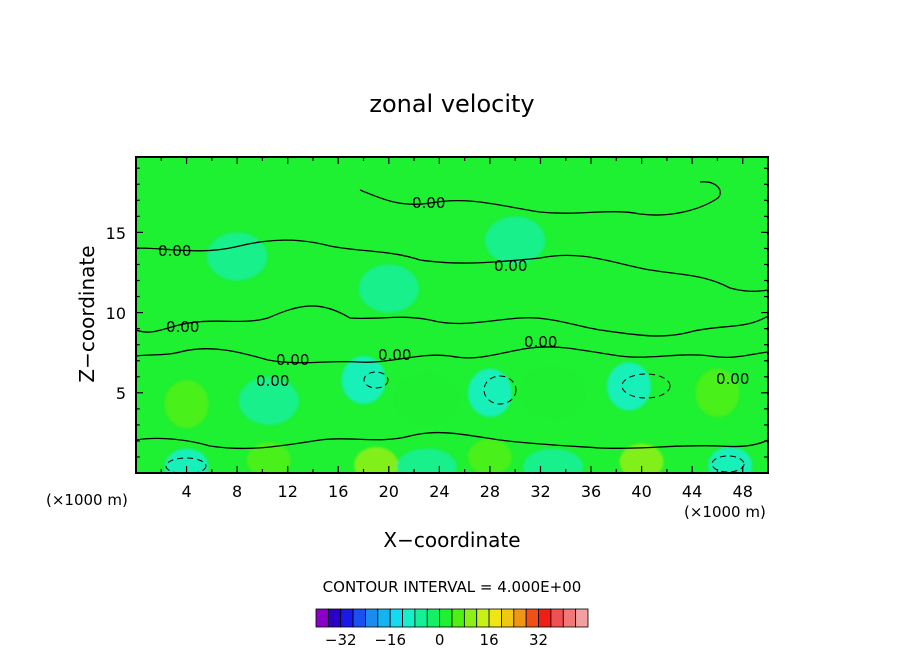 The height and width of the screenshot is (654, 904). What do you see at coordinates (489, 640) in the screenshot?
I see `colorbar-tick-label: 16` at bounding box center [489, 640].